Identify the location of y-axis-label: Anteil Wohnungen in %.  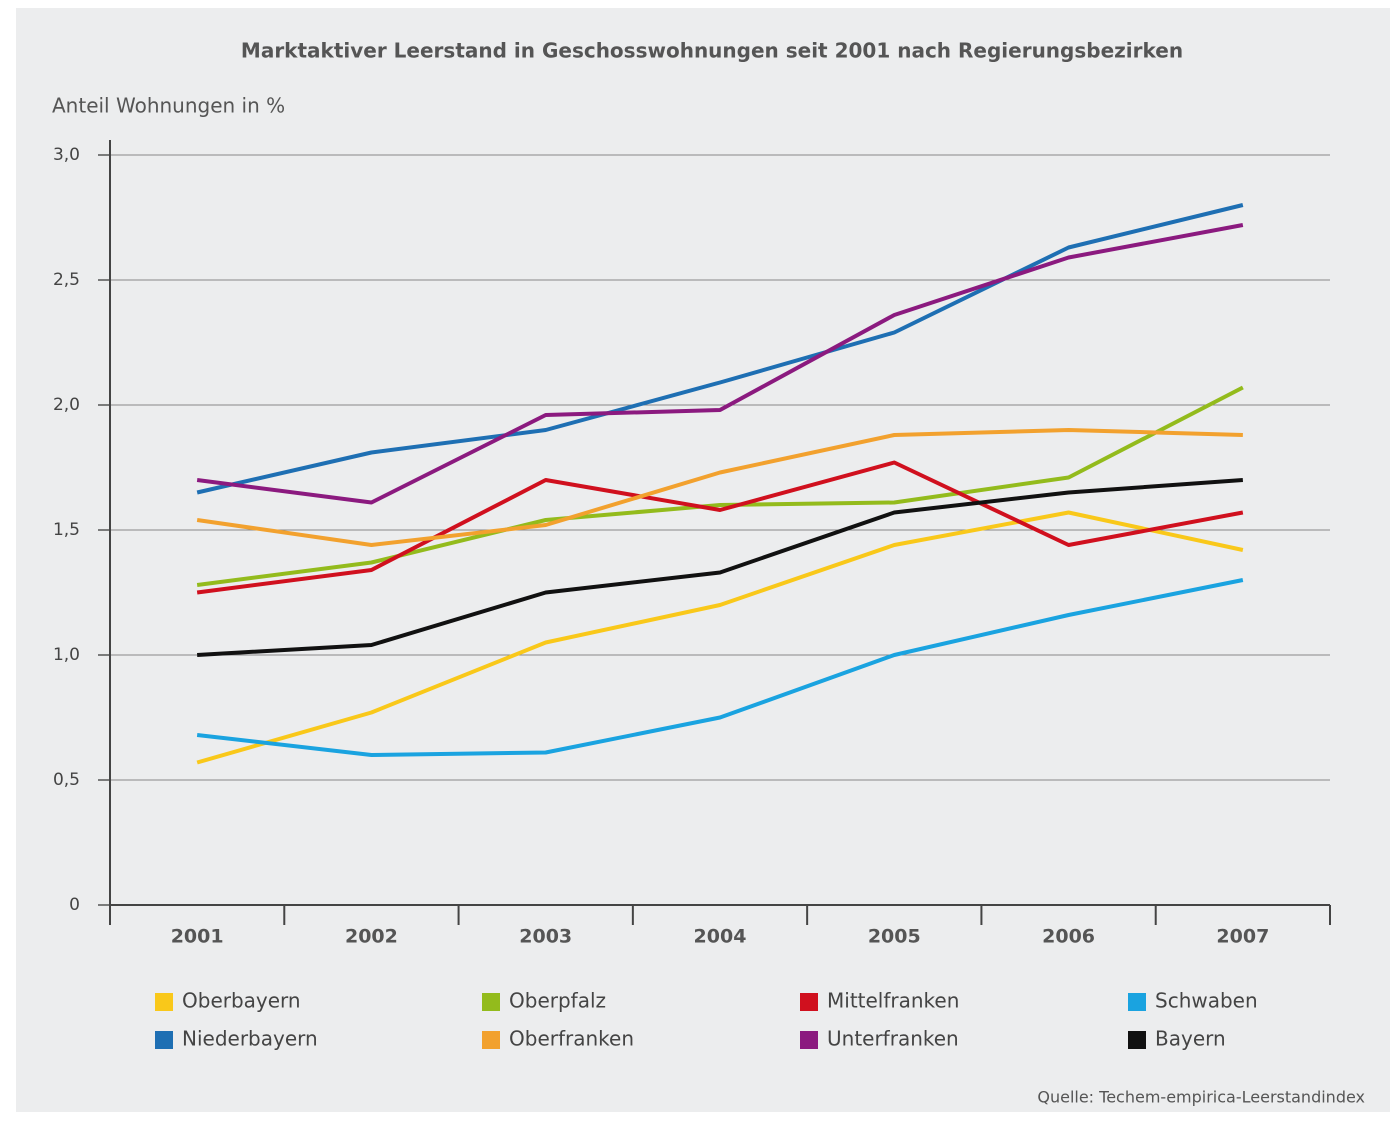
(168, 106).